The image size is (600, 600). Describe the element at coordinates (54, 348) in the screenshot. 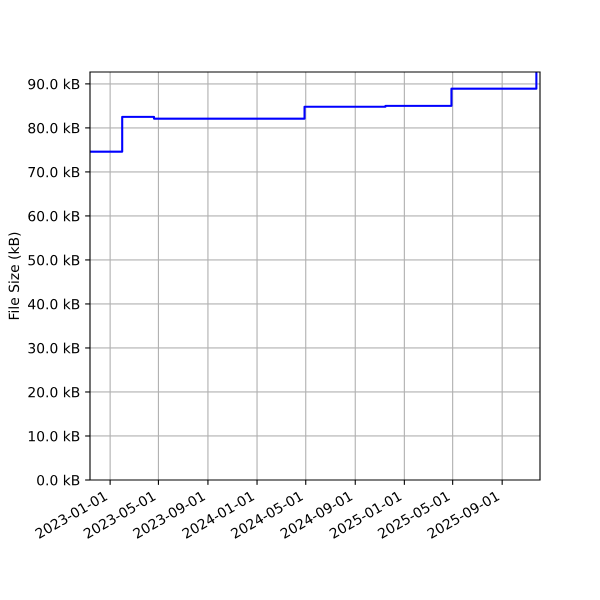

I see `y-tick-label: 30.0 kB` at that location.